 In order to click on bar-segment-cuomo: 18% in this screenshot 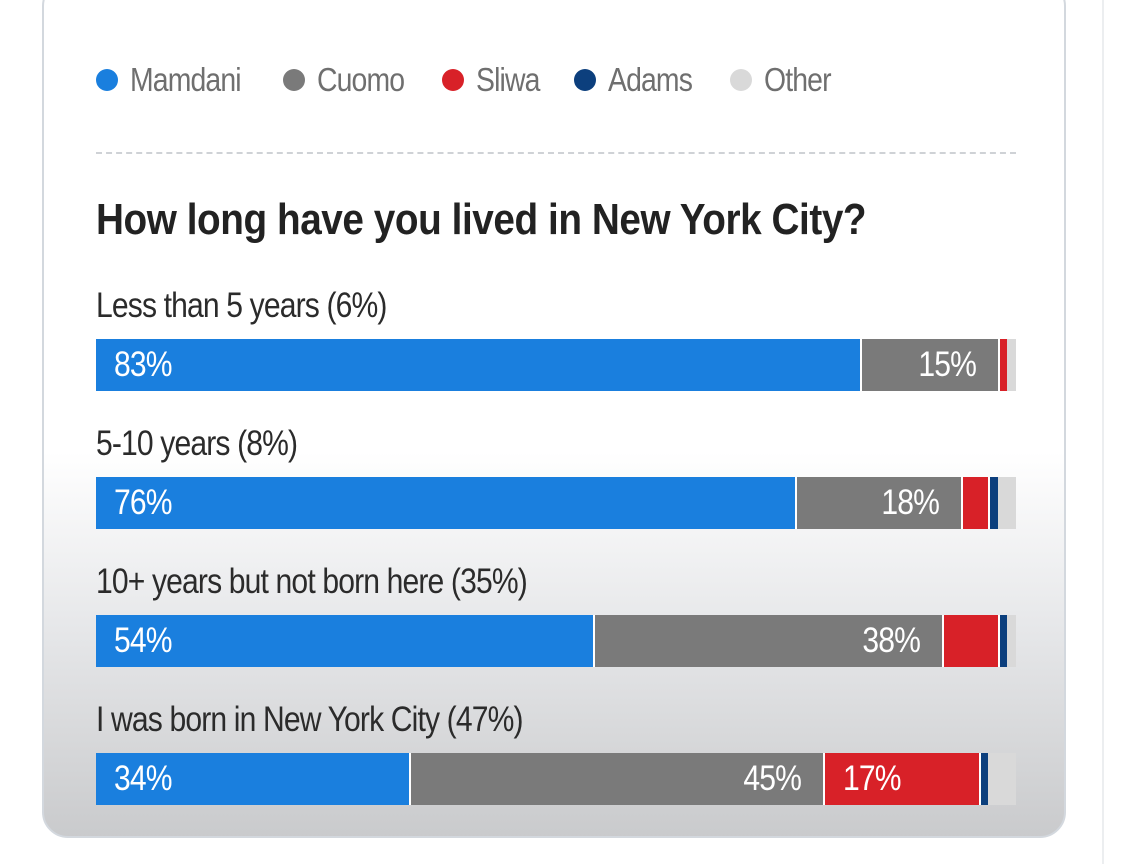, I will do `click(878, 503)`.